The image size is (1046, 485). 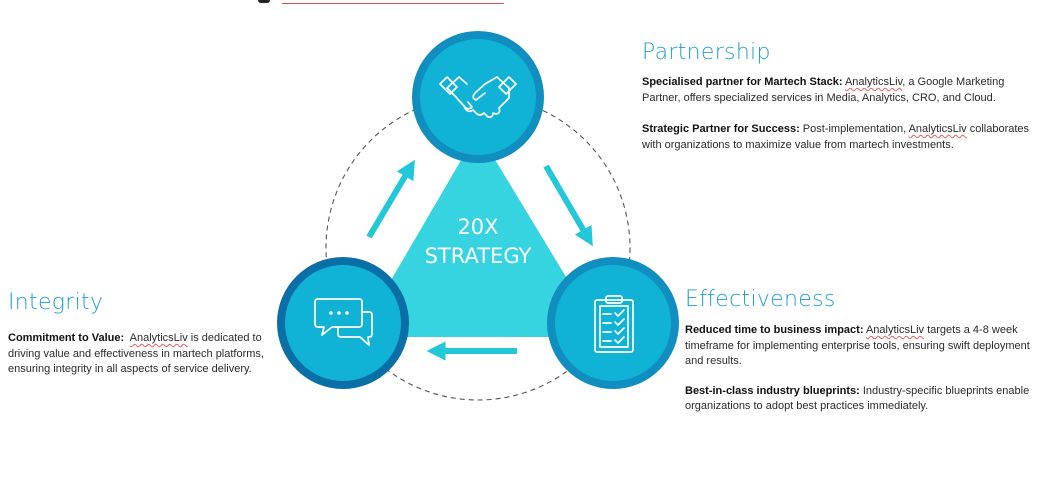 I want to click on effectiveness-item-2-heading: Best-in-class industry blueprints:, so click(x=772, y=390).